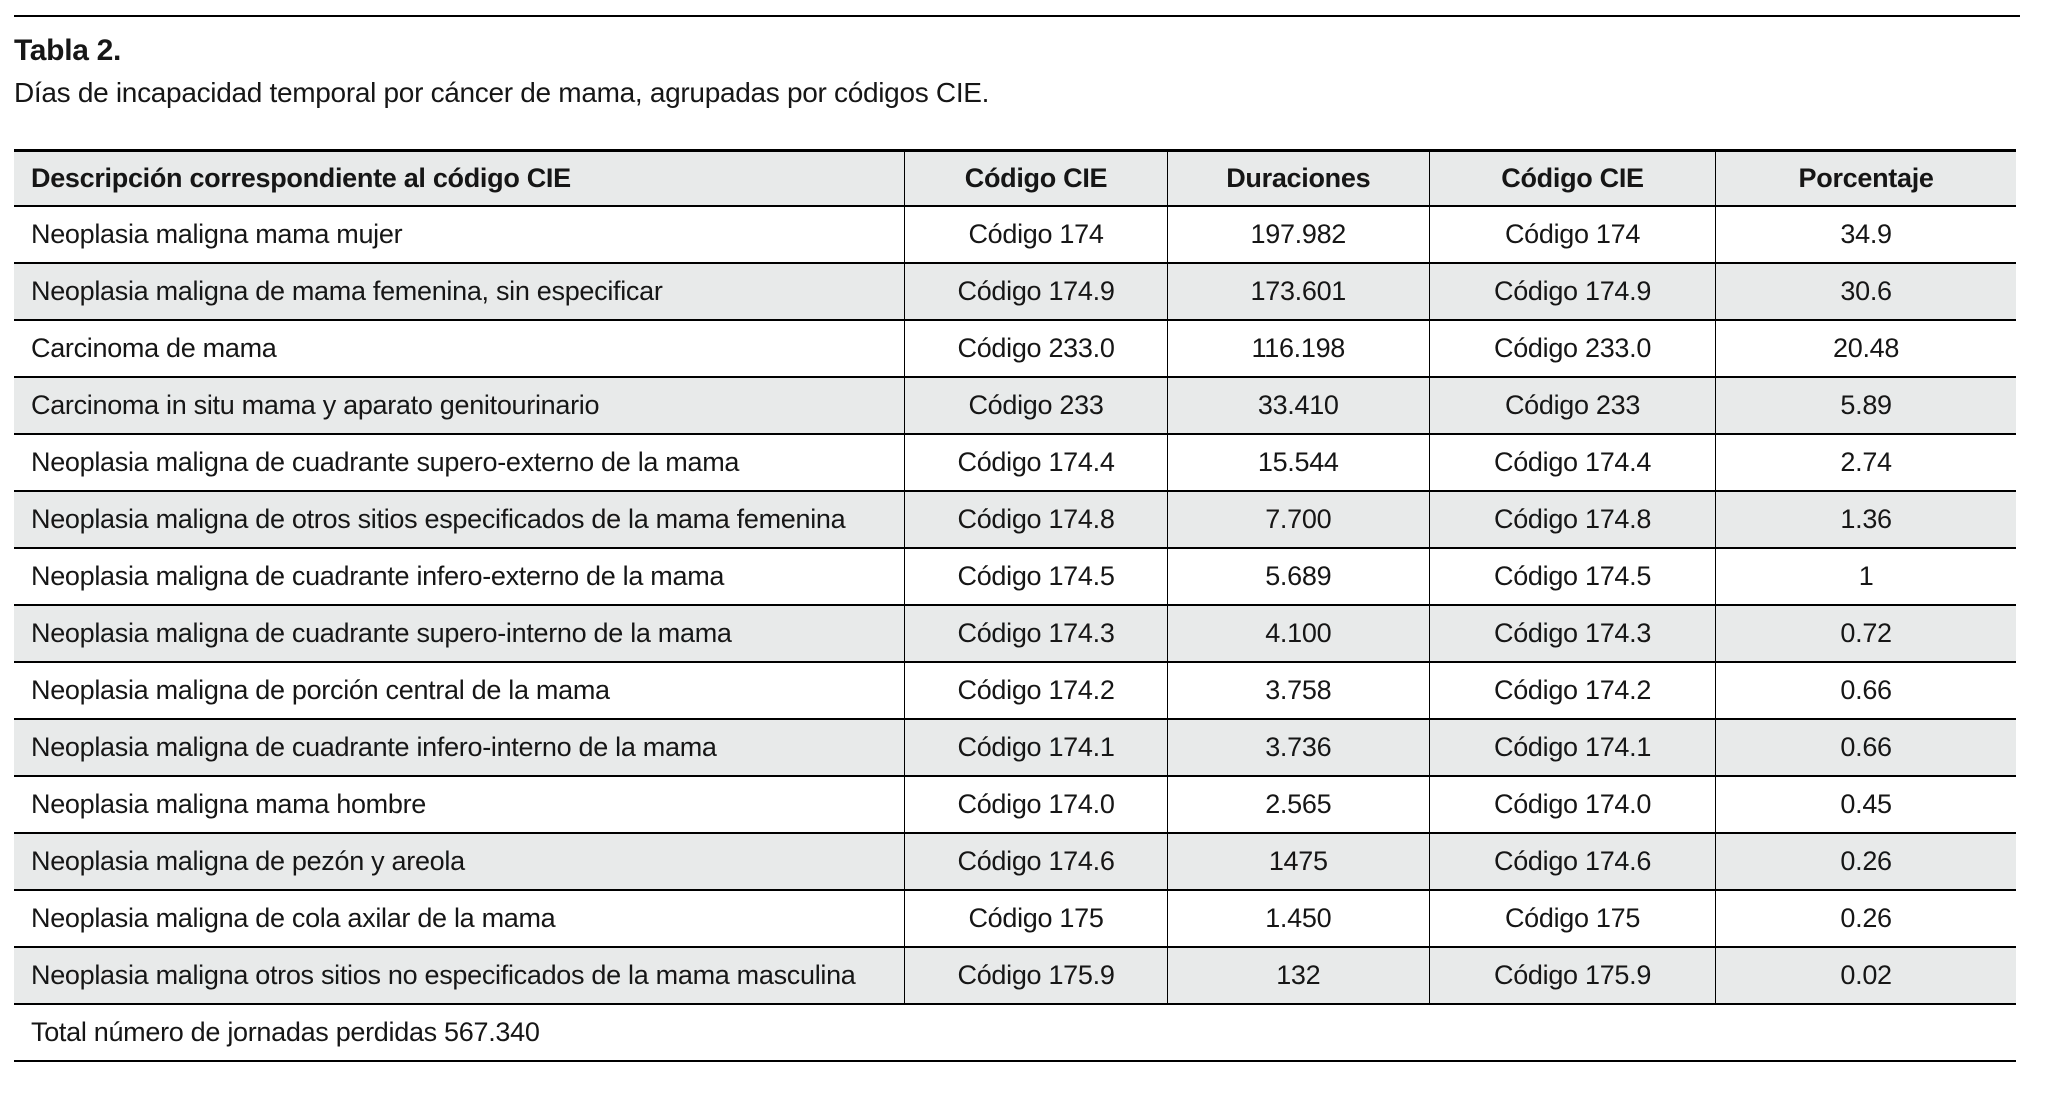 This screenshot has width=2045, height=1116. What do you see at coordinates (1298, 406) in the screenshot?
I see `cell-duration: 33.410` at bounding box center [1298, 406].